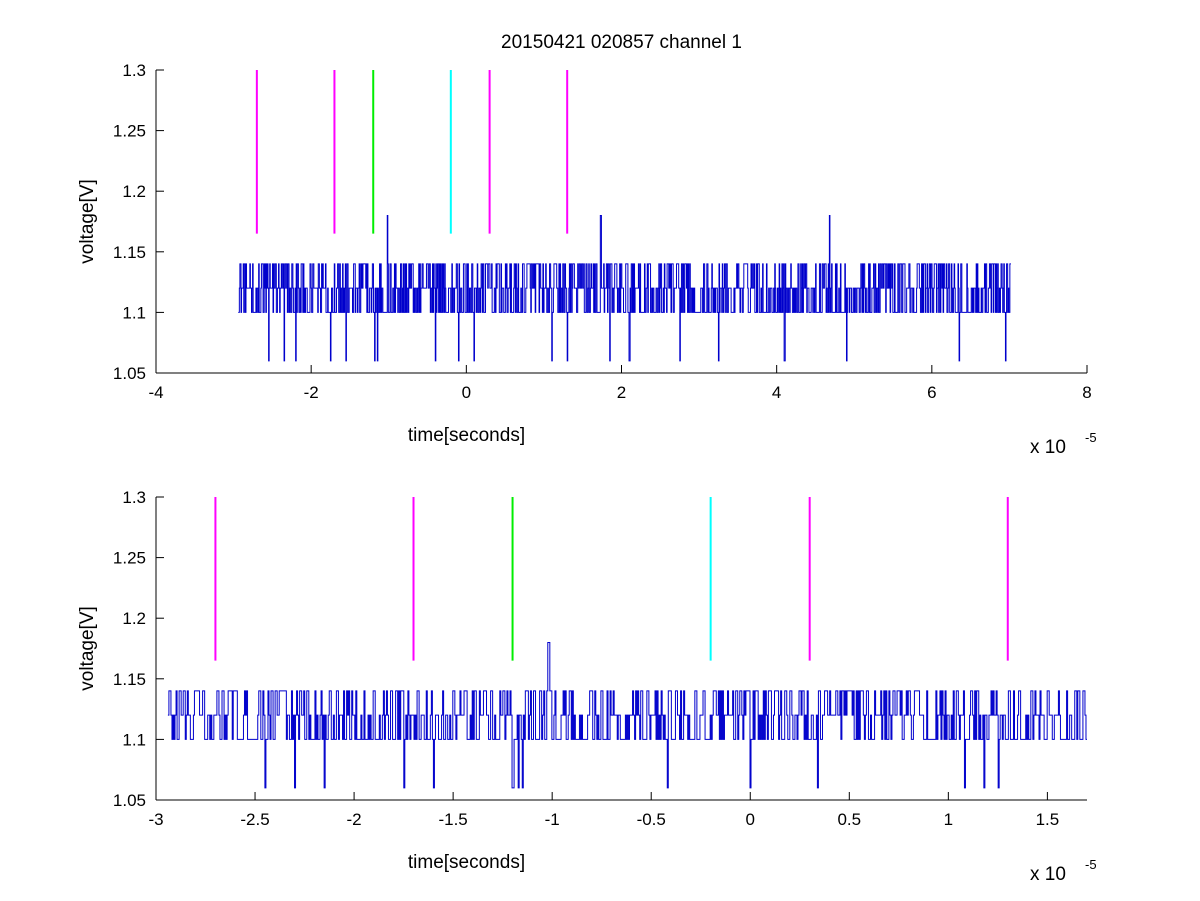 The height and width of the screenshot is (901, 1200). I want to click on x-tick-label: -2.5, so click(254, 819).